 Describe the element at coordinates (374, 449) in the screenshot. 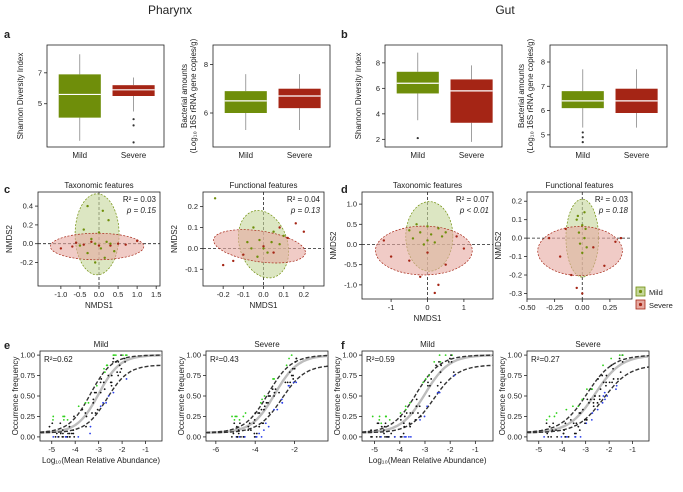

I see `f1-xtick-label: -5` at that location.